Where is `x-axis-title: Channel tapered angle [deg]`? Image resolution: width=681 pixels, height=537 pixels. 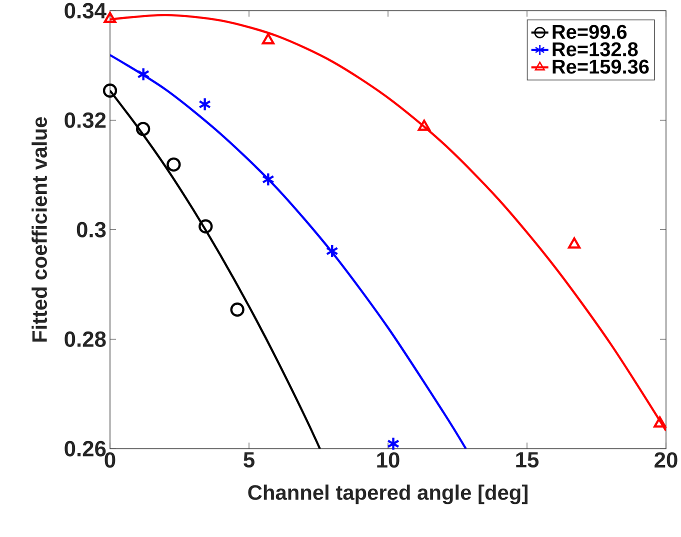 x-axis-title: Channel tapered angle [deg] is located at coordinates (388, 494).